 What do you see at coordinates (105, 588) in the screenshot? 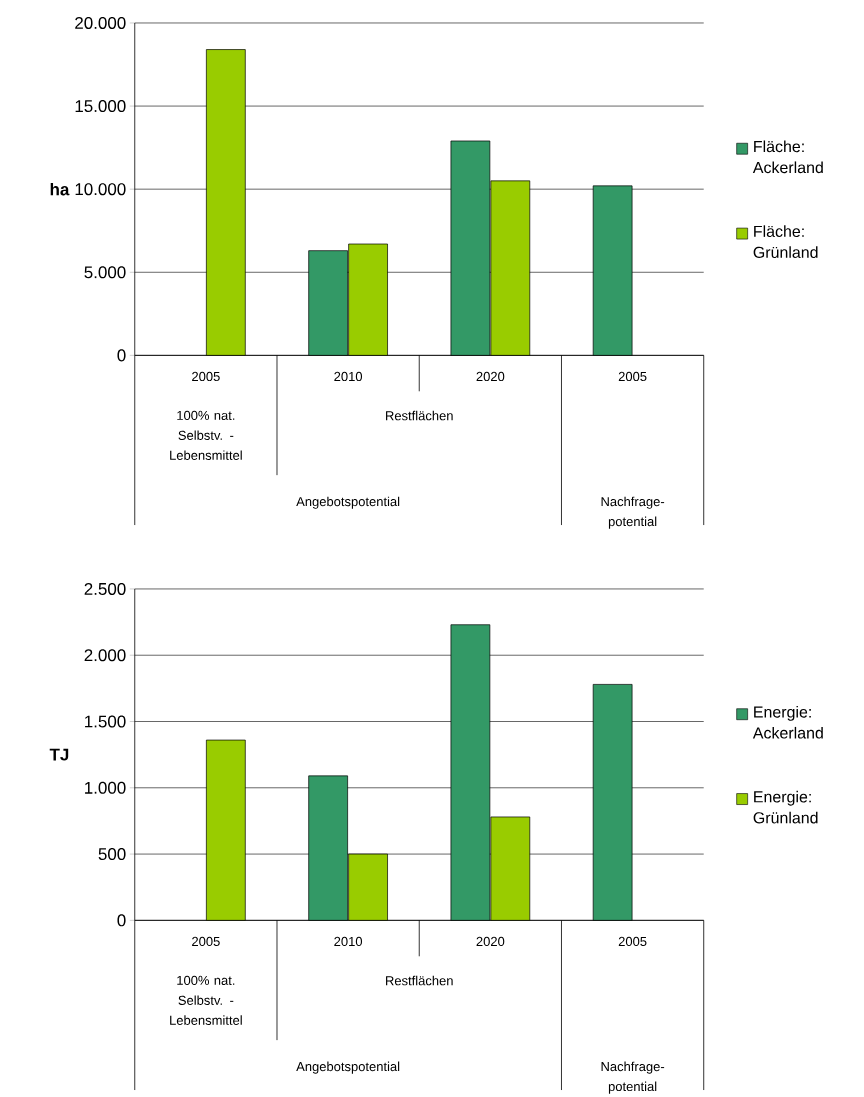
I see `y-tick-label: 2.500` at bounding box center [105, 588].